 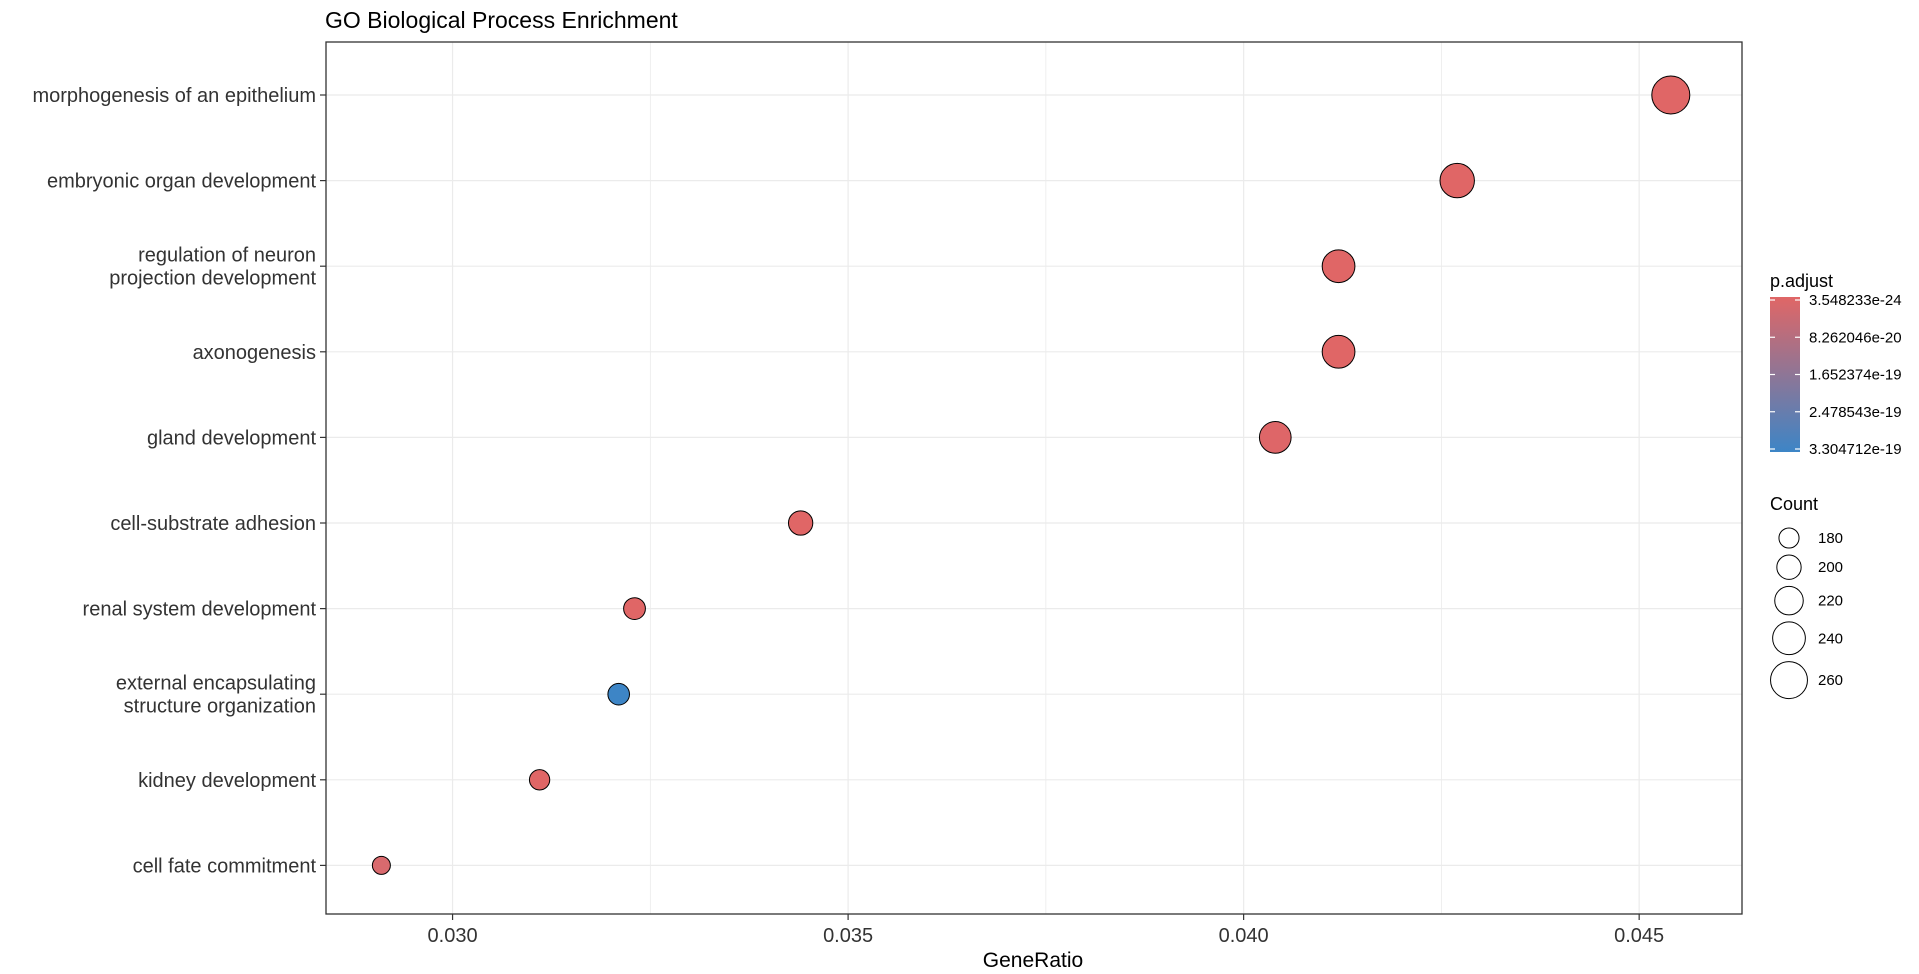 I want to click on color-legend-label: 3.548233e-24, so click(x=1855, y=300).